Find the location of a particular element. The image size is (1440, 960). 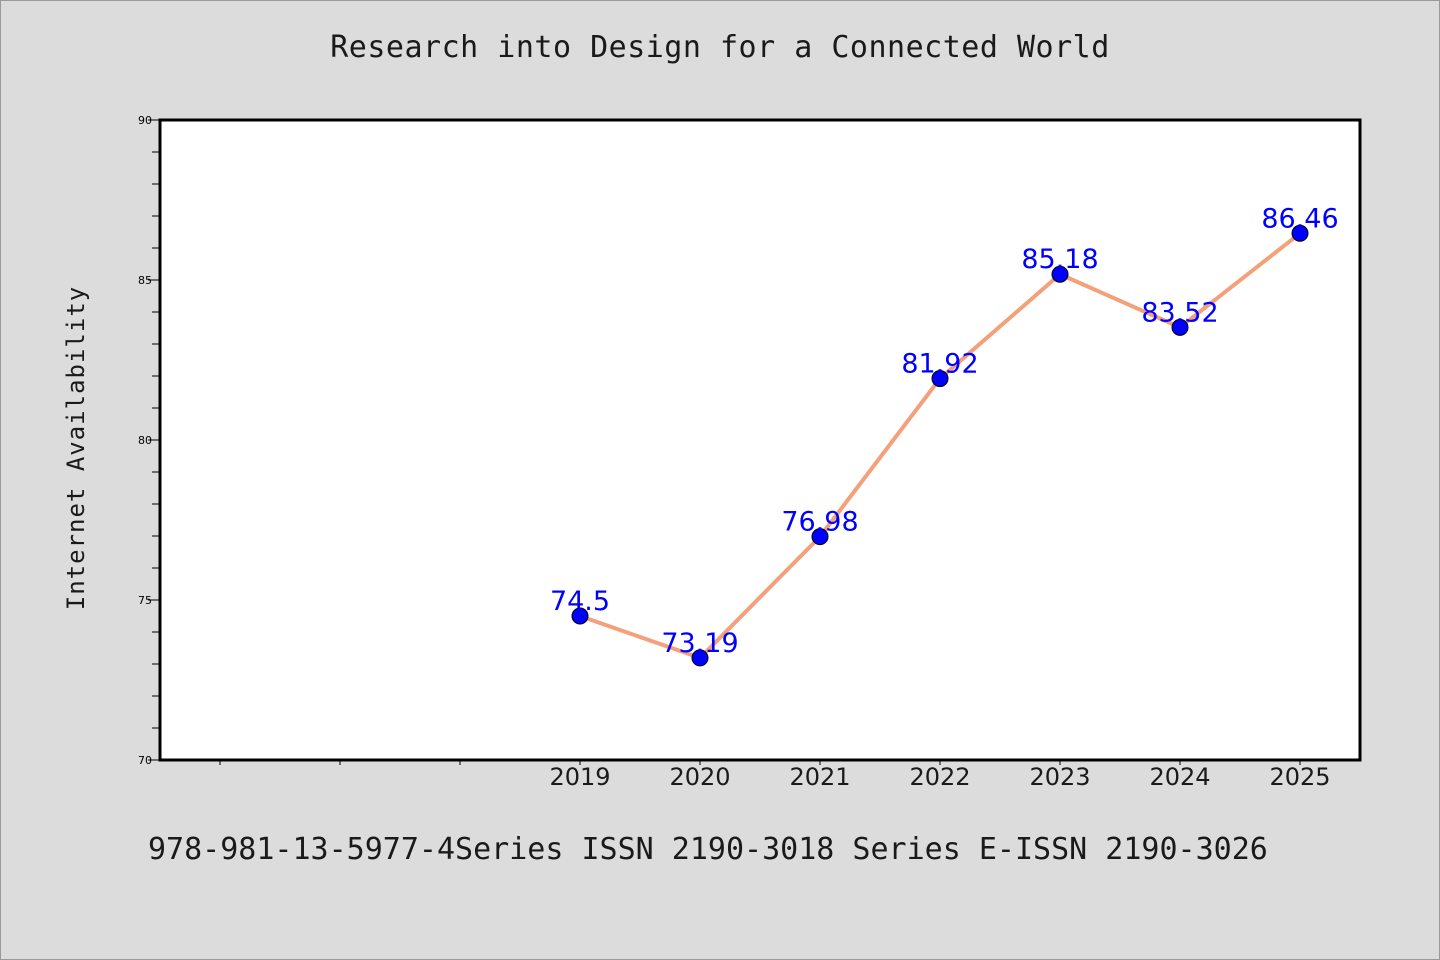

data-label: 83.52 is located at coordinates (1179, 312).